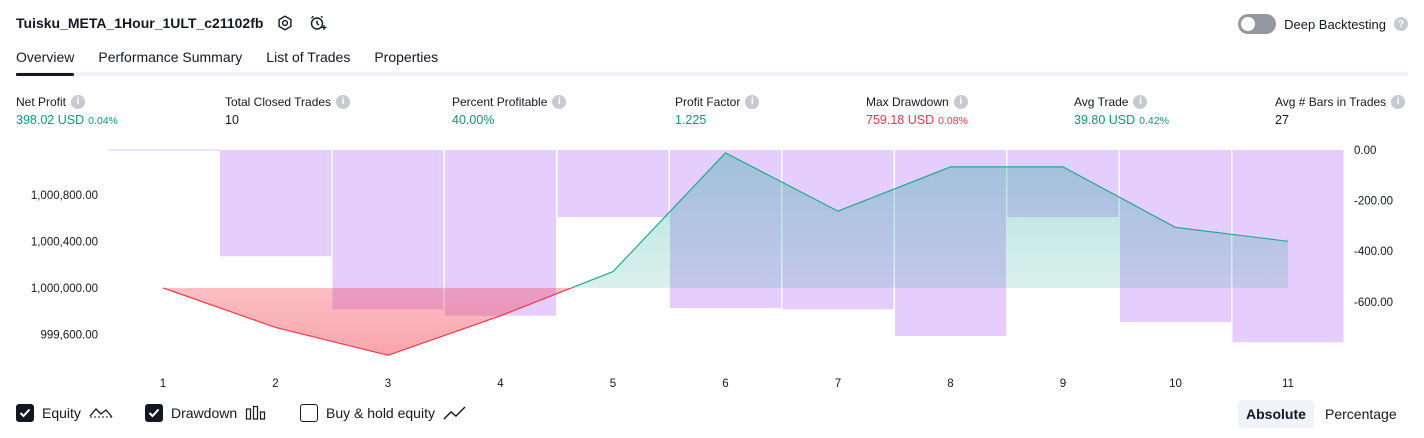 This screenshot has height=438, width=1424. What do you see at coordinates (1361, 414) in the screenshot?
I see `percentage-button: Percentage` at bounding box center [1361, 414].